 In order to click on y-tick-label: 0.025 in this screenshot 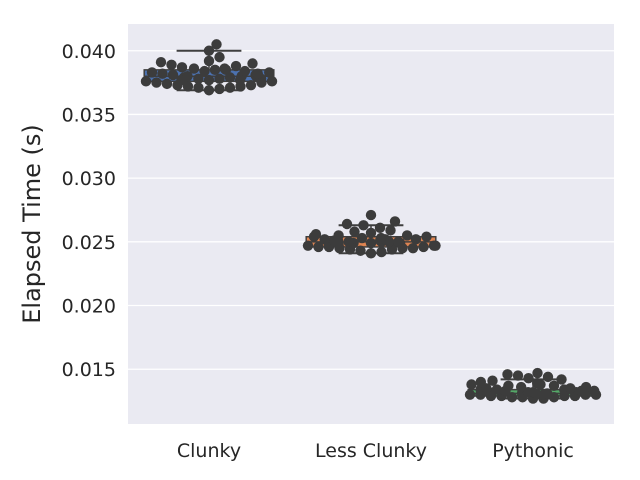, I will do `click(89, 243)`.